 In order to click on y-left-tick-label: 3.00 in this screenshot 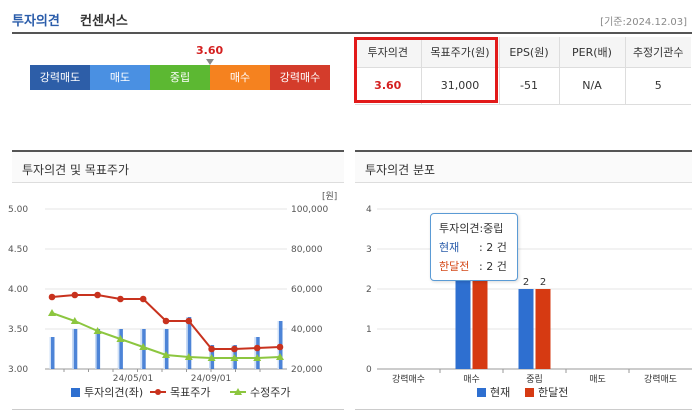, I will do `click(18, 370)`.